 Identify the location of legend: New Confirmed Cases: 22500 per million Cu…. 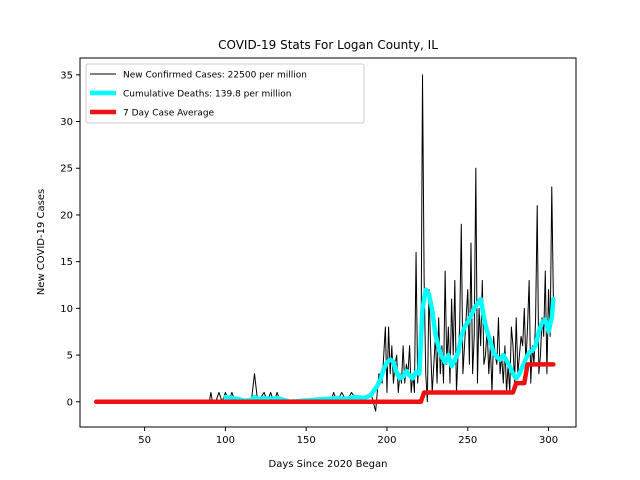
(225, 93).